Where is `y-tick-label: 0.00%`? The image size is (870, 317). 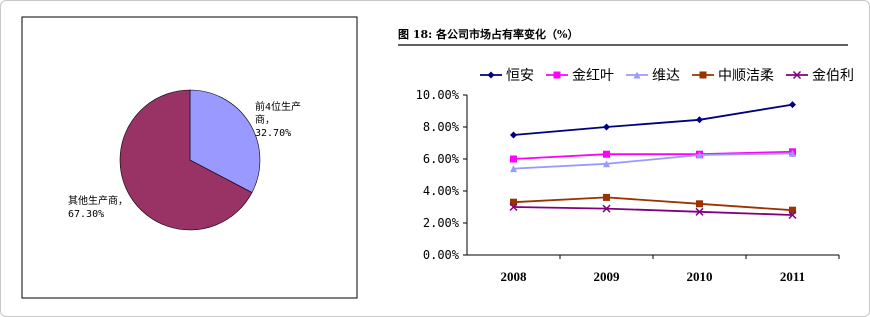 y-tick-label: 0.00% is located at coordinates (441, 255).